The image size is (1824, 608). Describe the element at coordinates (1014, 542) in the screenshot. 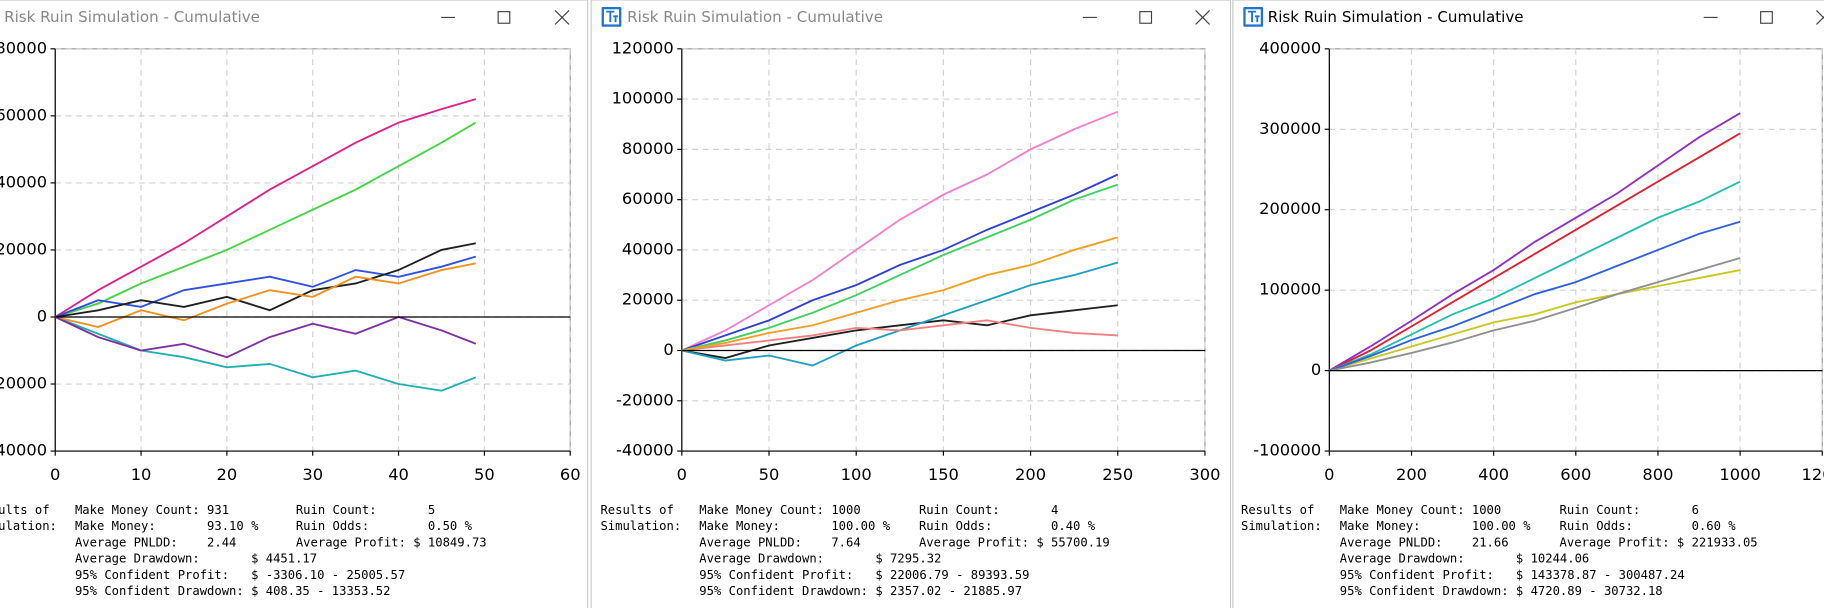

I see `stat-text: Average Profit: $ 55700.19` at that location.